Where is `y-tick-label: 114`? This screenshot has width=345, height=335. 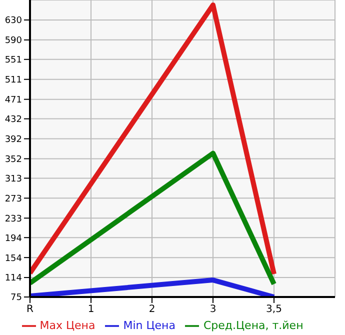
y-tick-label: 114 is located at coordinates (13, 279).